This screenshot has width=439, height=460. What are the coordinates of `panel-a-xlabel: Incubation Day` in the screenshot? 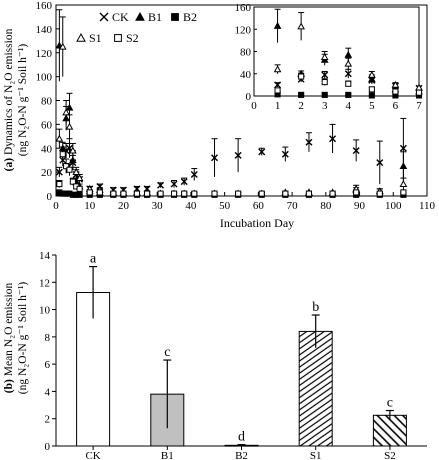 It's located at (257, 223).